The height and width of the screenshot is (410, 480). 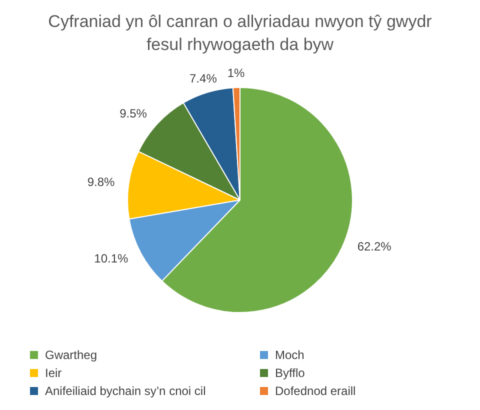 What do you see at coordinates (374, 247) in the screenshot?
I see `data-label: 62.2%` at bounding box center [374, 247].